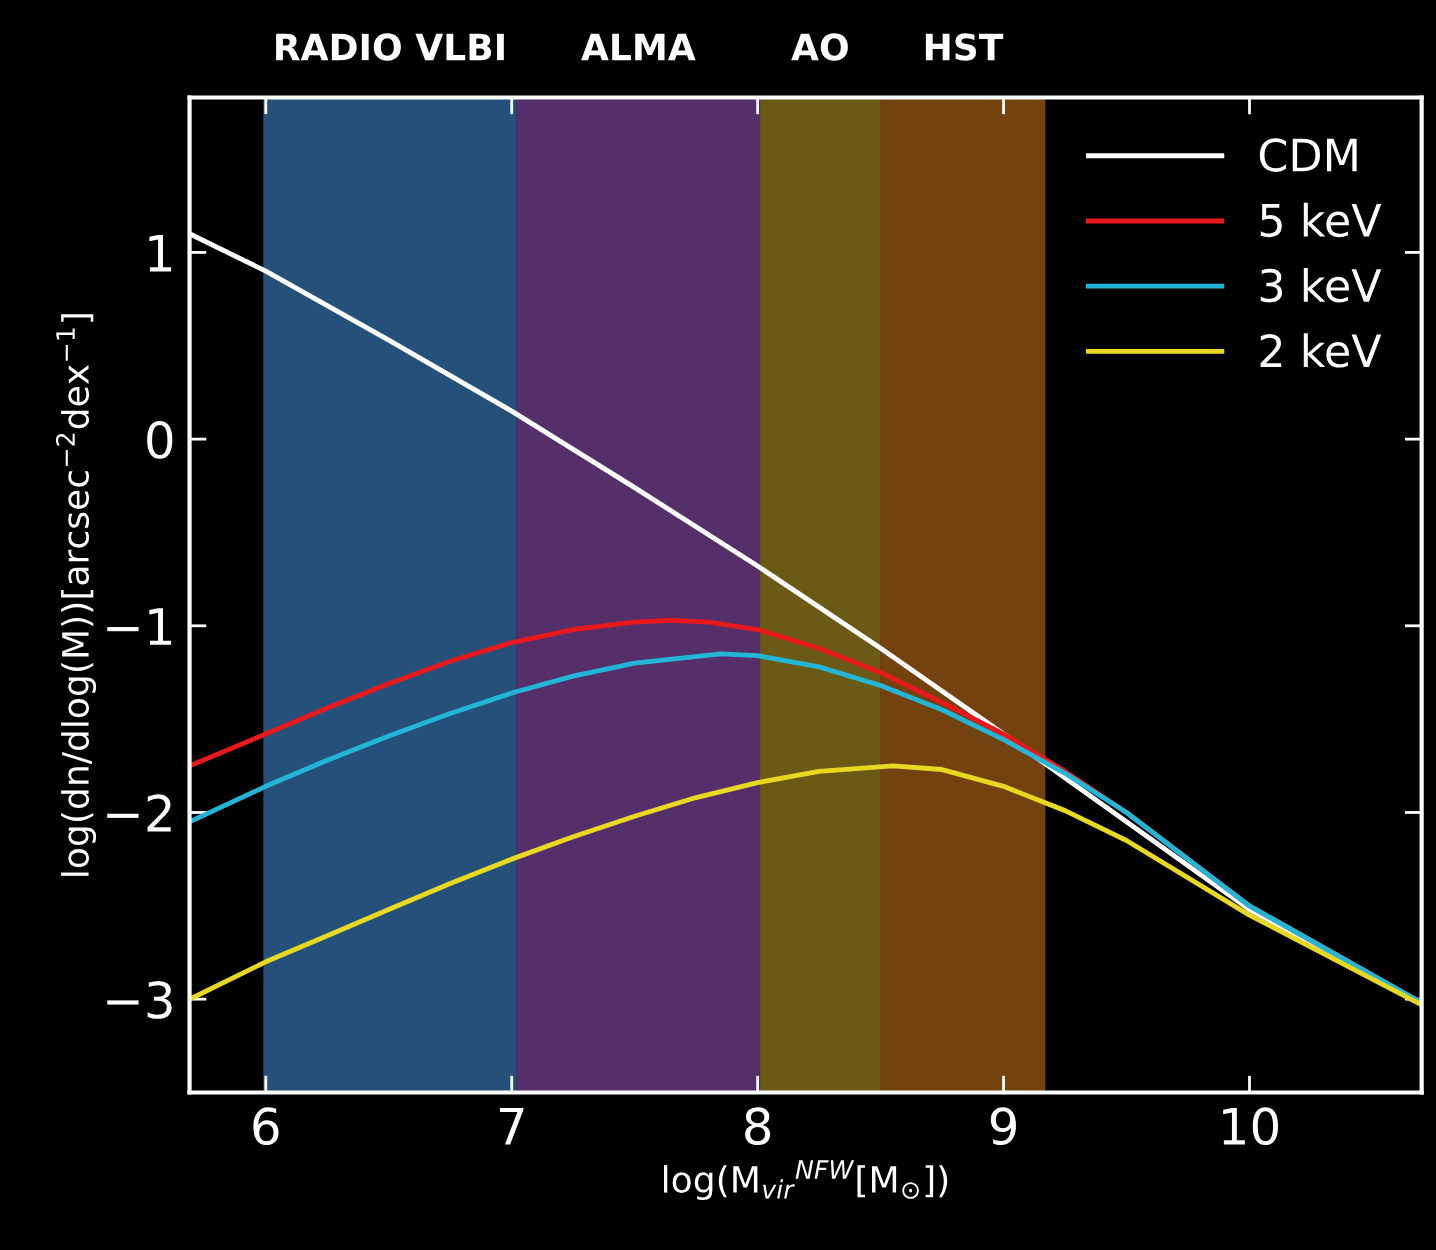 Image resolution: width=1436 pixels, height=1250 pixels. Describe the element at coordinates (819, 47) in the screenshot. I see `band-label: AO` at that location.